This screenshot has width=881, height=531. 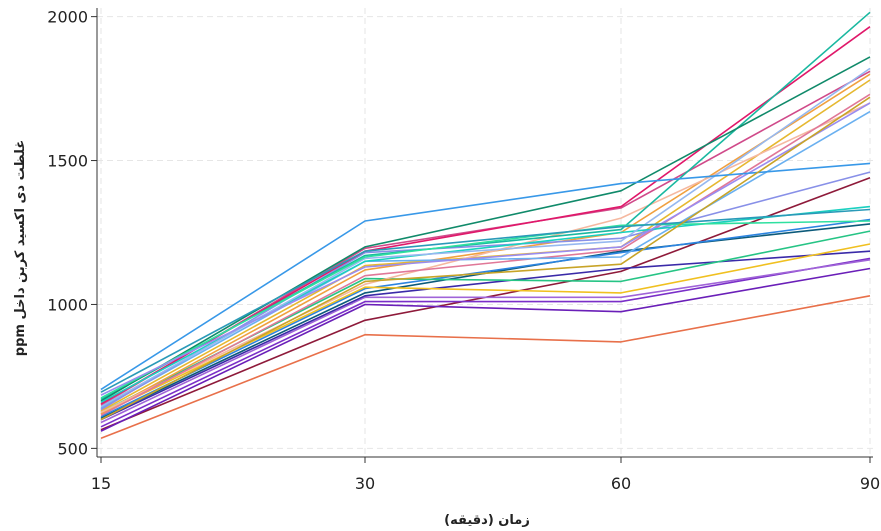 What do you see at coordinates (72, 448) in the screenshot?
I see `y-tick-label: 500` at bounding box center [72, 448].